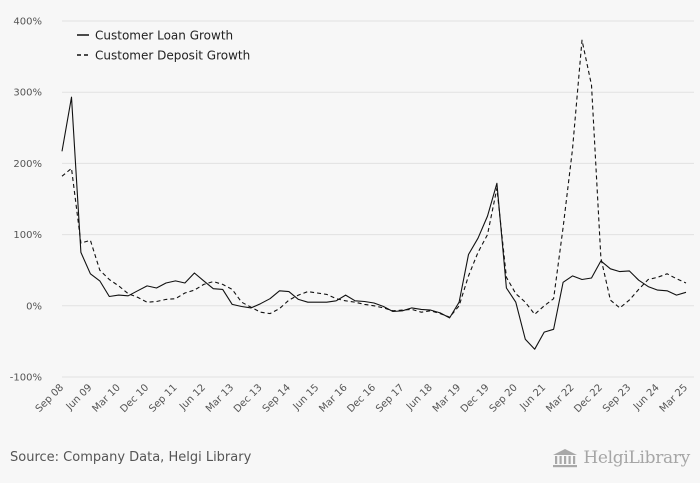  I want to click on x-tick-label: Dec 10, so click(134, 398).